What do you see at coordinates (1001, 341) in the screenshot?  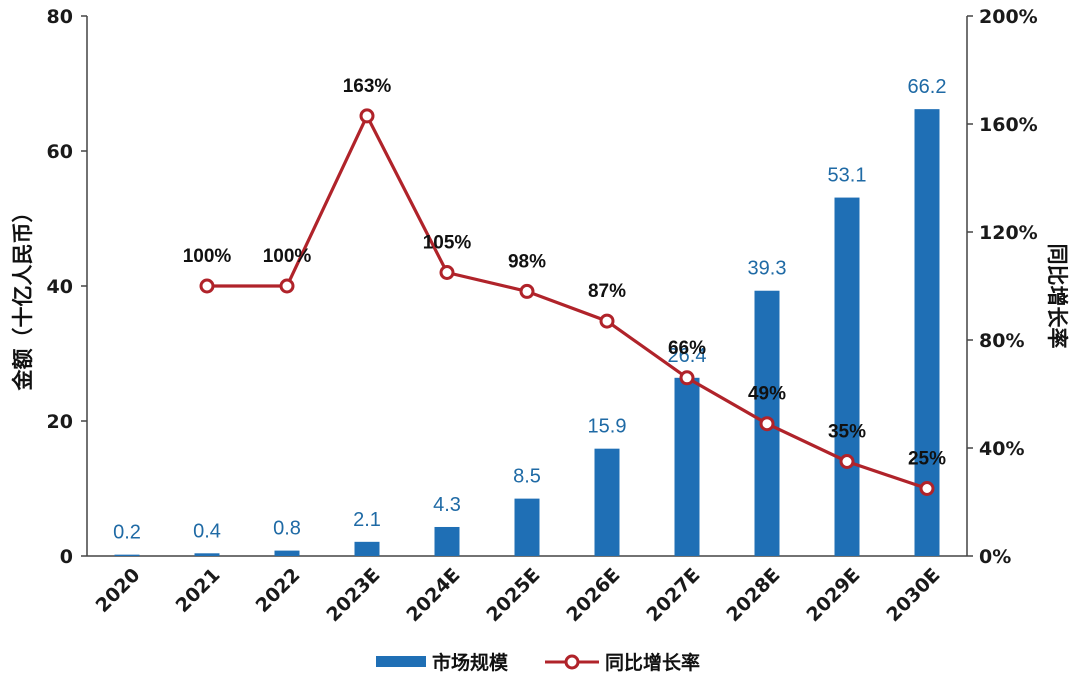 I see `y2-tick-label: 80%` at bounding box center [1001, 341].